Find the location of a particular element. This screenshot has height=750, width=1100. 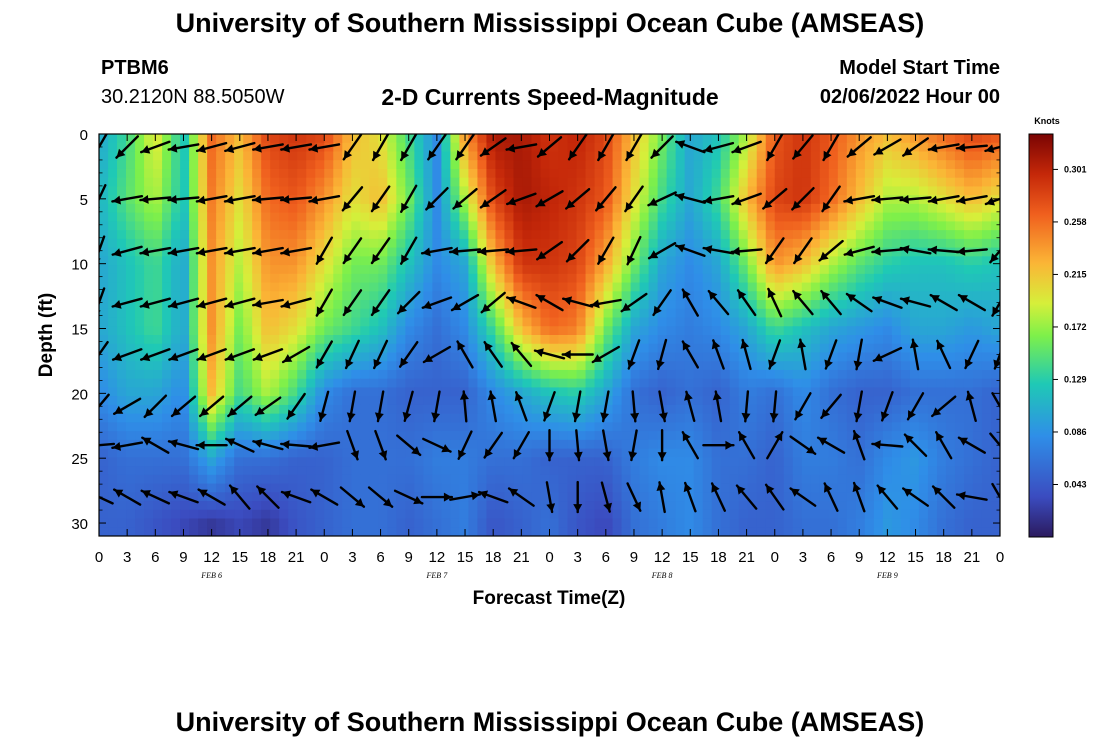

arrow-head is located at coordinates (824, 256).